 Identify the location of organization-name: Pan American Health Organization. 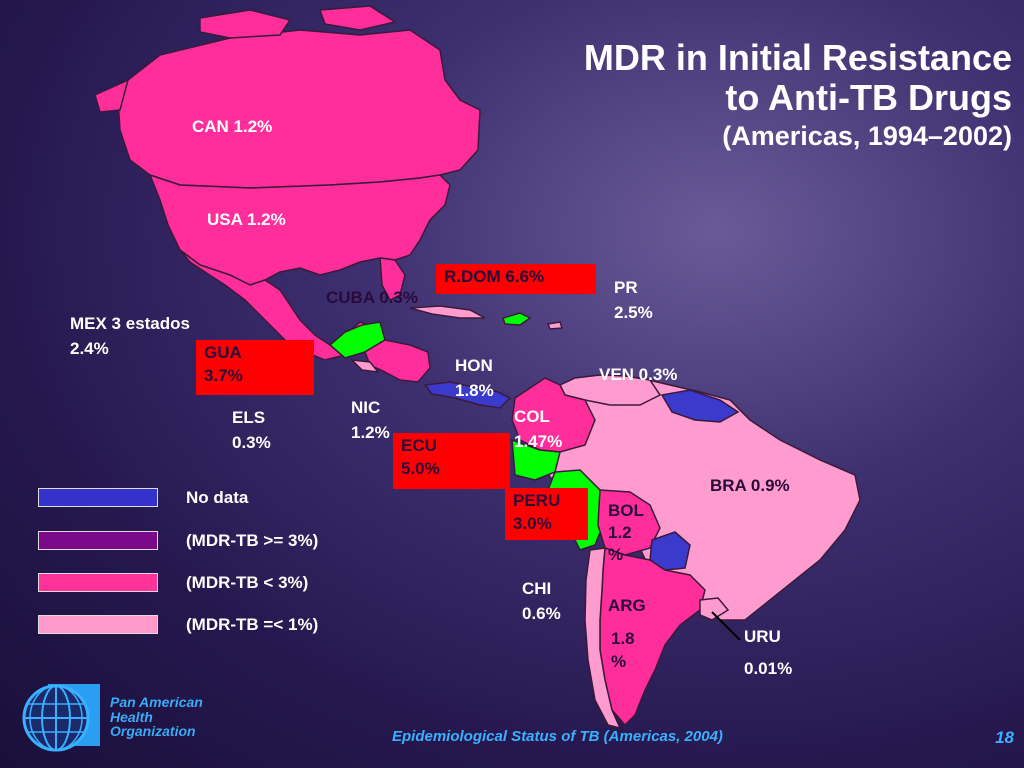
(156, 717).